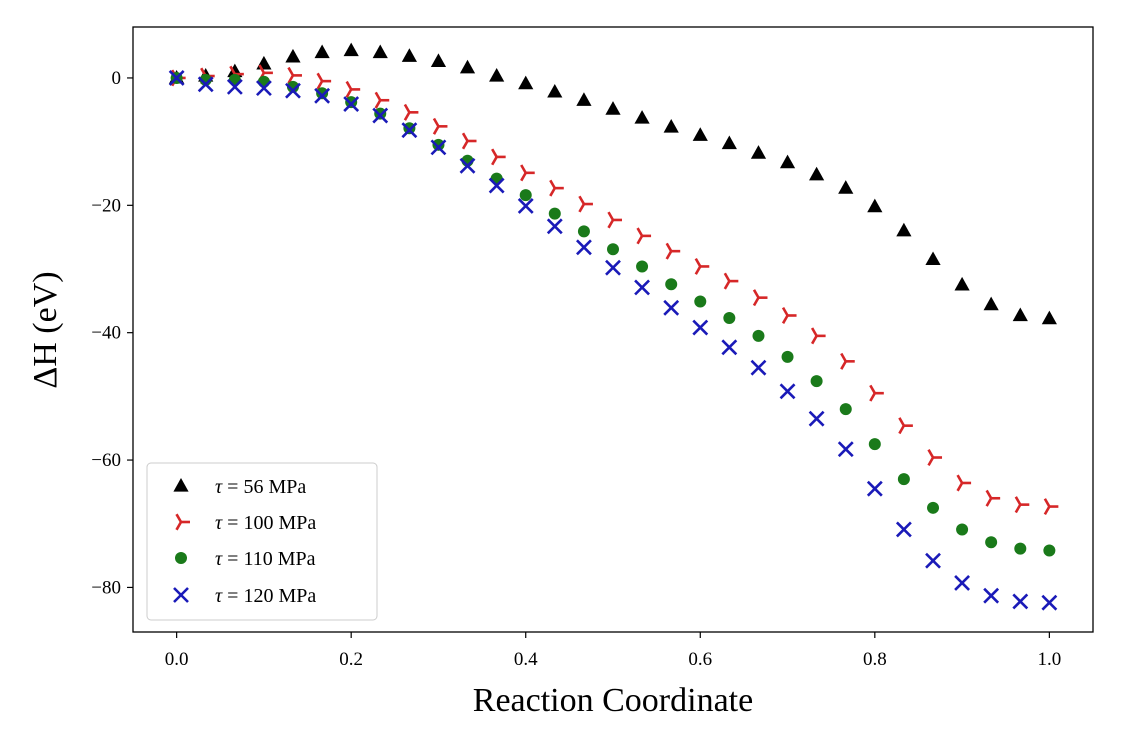 This screenshot has width=1122, height=748. I want to click on legend-label: = 100 MPa, so click(269, 523).